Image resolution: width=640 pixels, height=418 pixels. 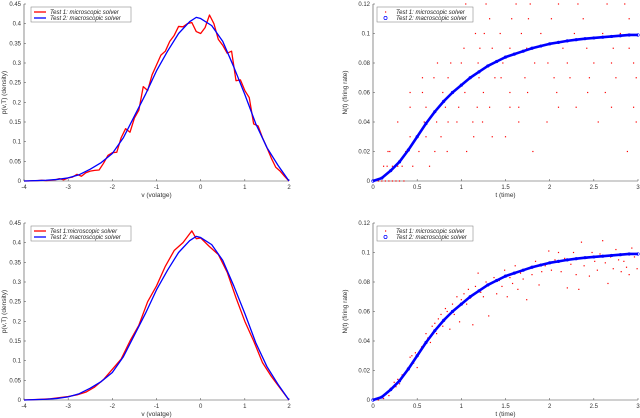 I want to click on y-tick-label: 0.25, so click(x=15, y=303).